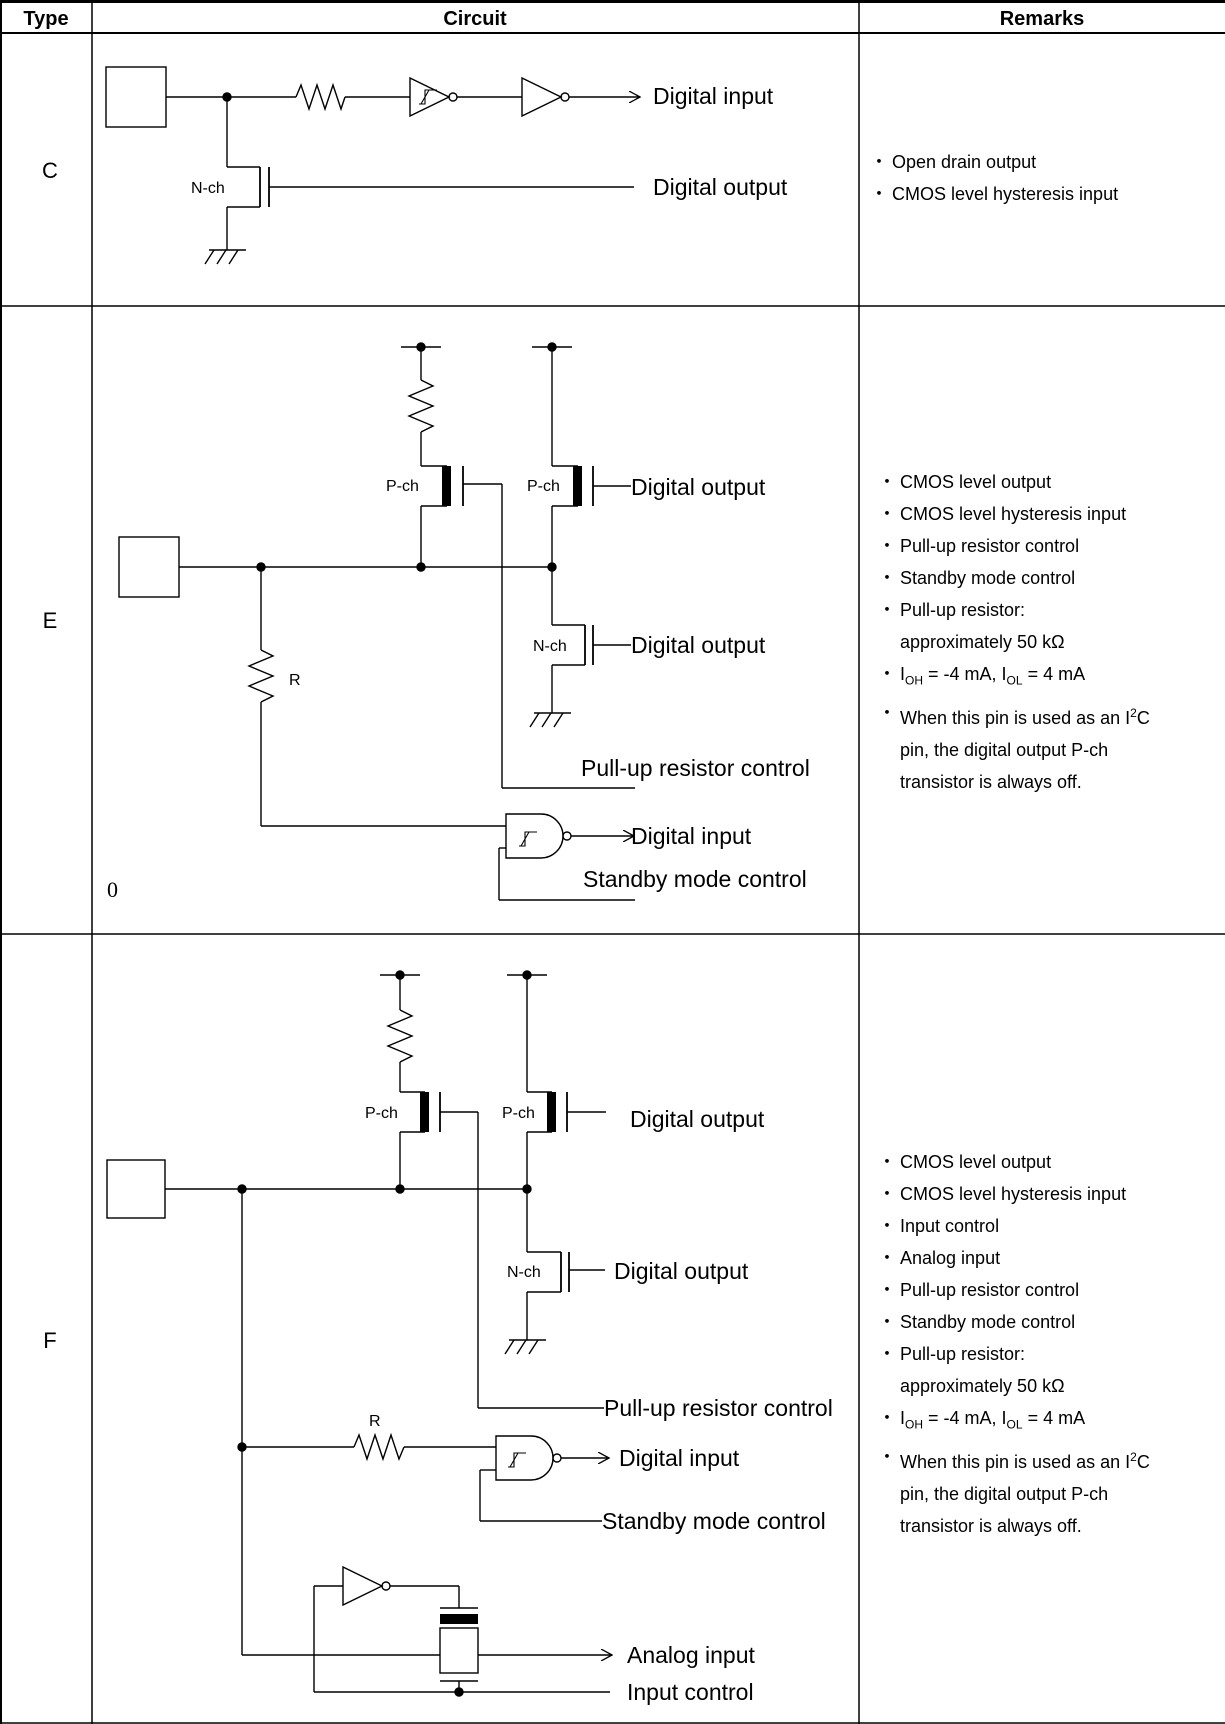 The width and height of the screenshot is (1225, 1724). What do you see at coordinates (1042, 19) in the screenshot?
I see `header-remarks: Remarks` at bounding box center [1042, 19].